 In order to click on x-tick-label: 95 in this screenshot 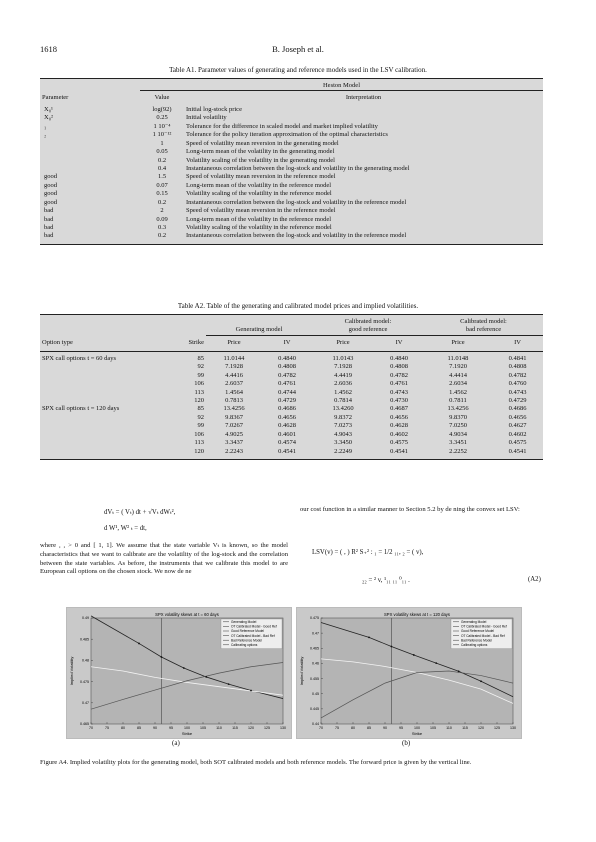, I will do `click(171, 728)`.